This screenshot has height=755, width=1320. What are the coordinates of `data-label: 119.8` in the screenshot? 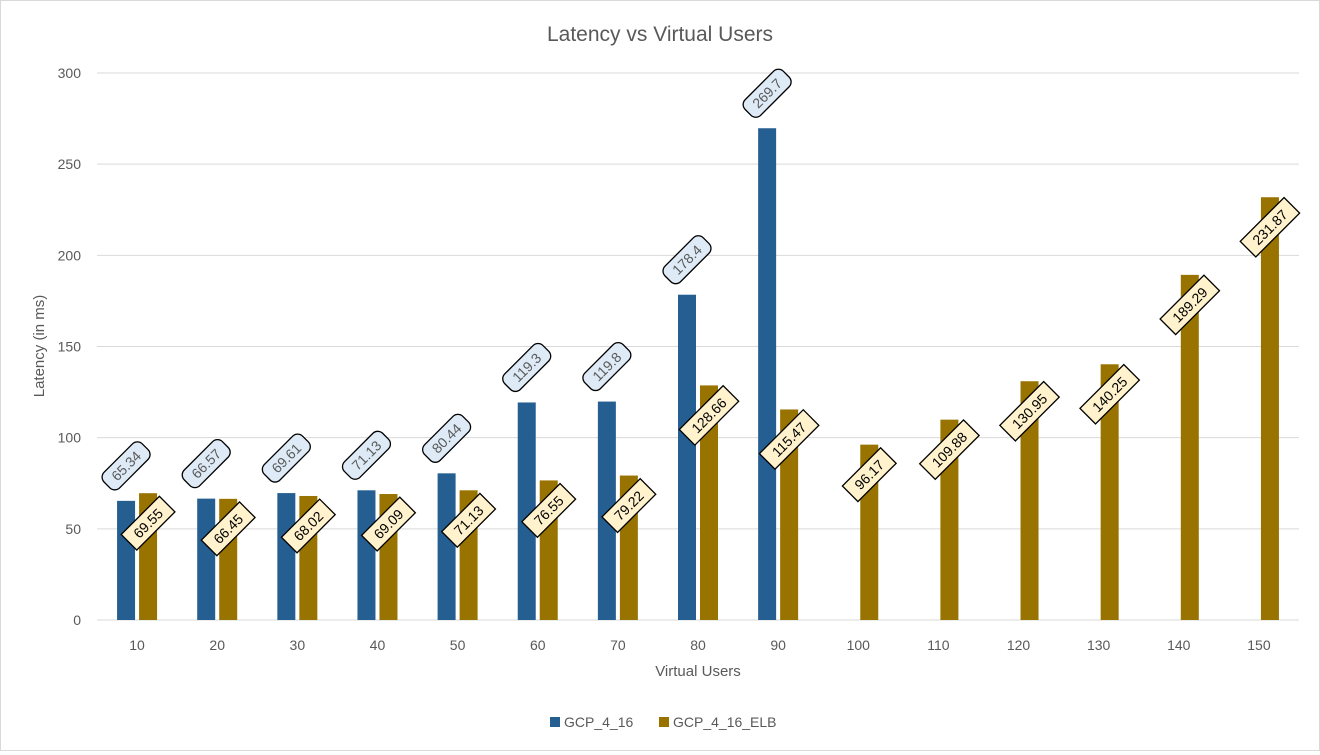 It's located at (607, 366).